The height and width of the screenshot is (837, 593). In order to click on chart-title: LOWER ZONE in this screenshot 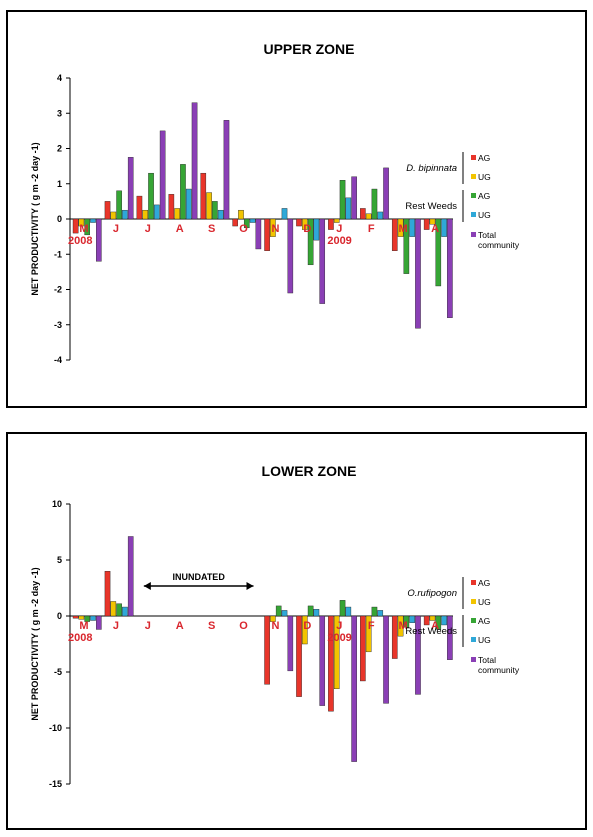, I will do `click(309, 471)`.